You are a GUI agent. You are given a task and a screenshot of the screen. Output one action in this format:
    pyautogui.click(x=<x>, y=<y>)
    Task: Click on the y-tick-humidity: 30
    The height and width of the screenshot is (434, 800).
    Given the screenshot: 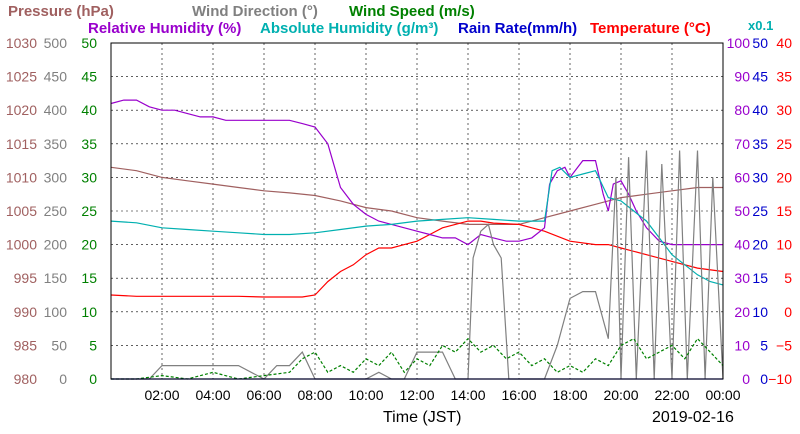 What is the action you would take?
    pyautogui.click(x=742, y=278)
    